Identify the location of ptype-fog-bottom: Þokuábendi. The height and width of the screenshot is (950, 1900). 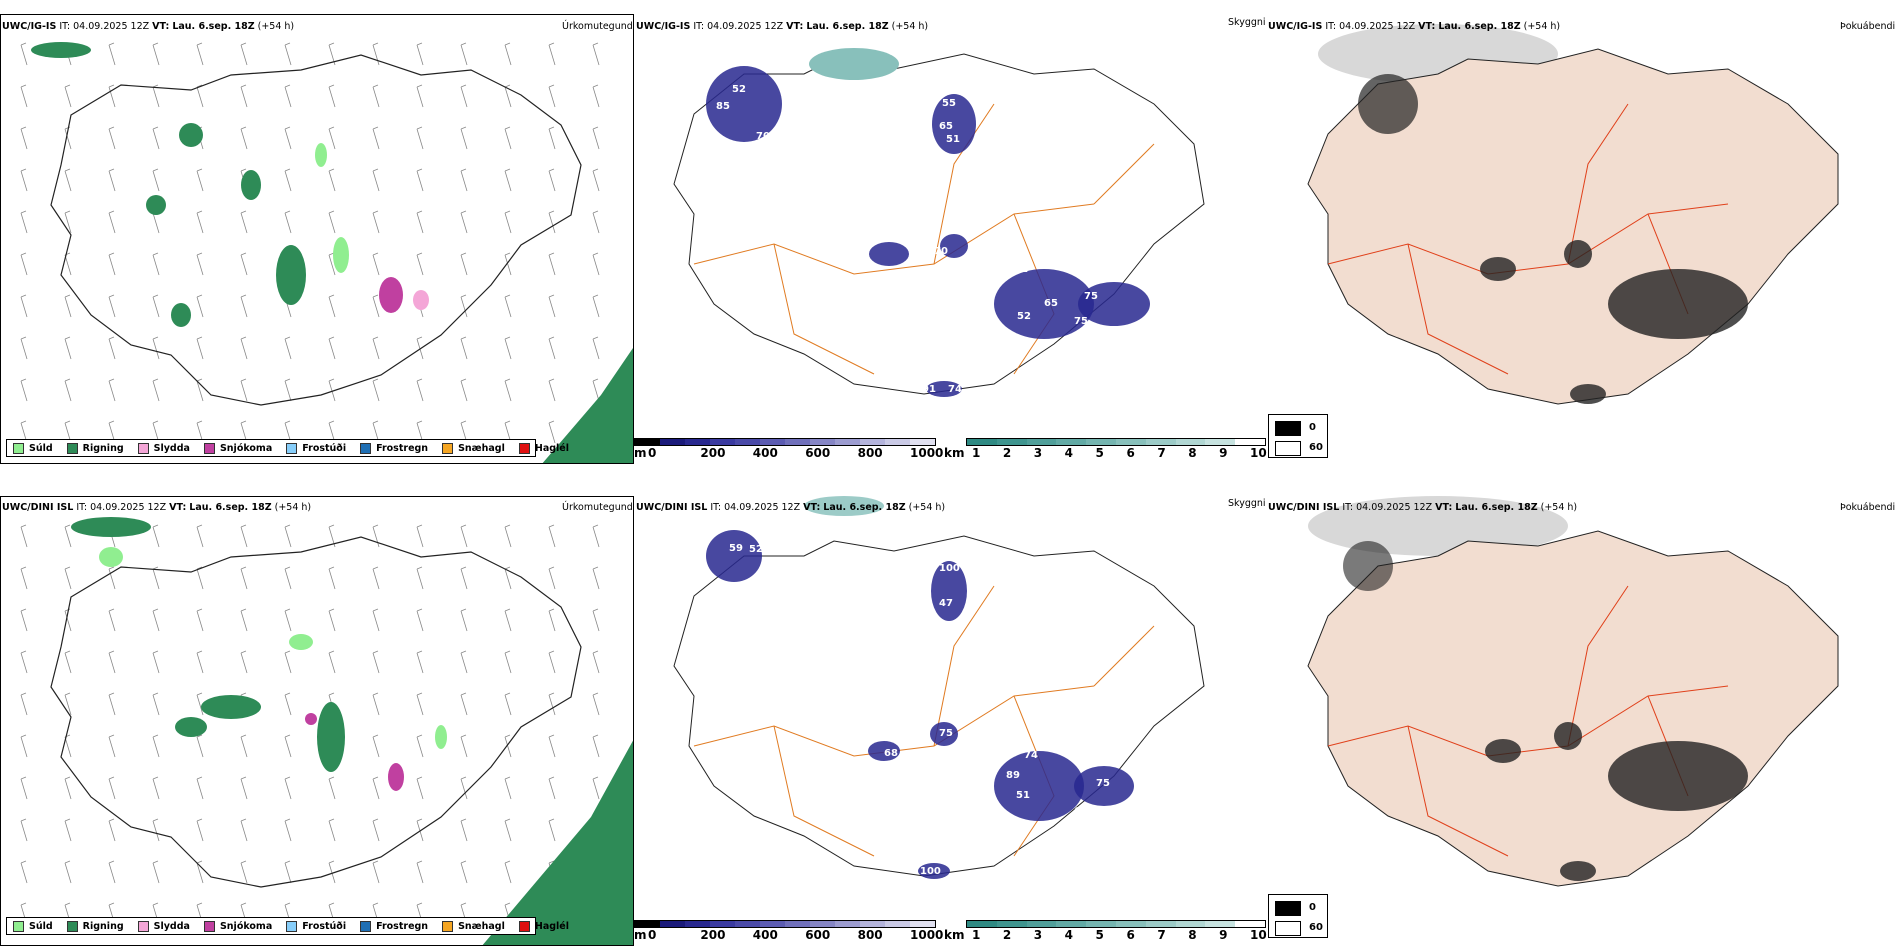
(1868, 507).